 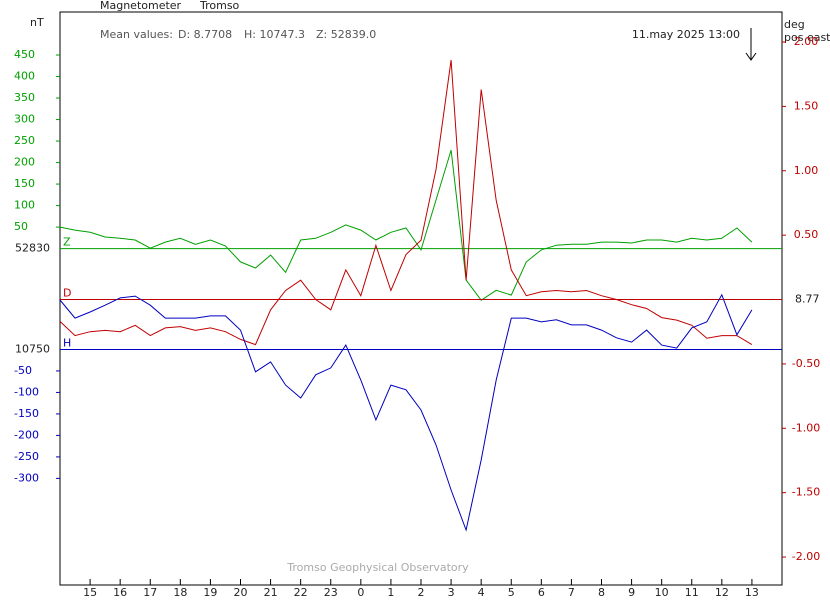 What do you see at coordinates (67, 242) in the screenshot?
I see `series-name: Z` at bounding box center [67, 242].